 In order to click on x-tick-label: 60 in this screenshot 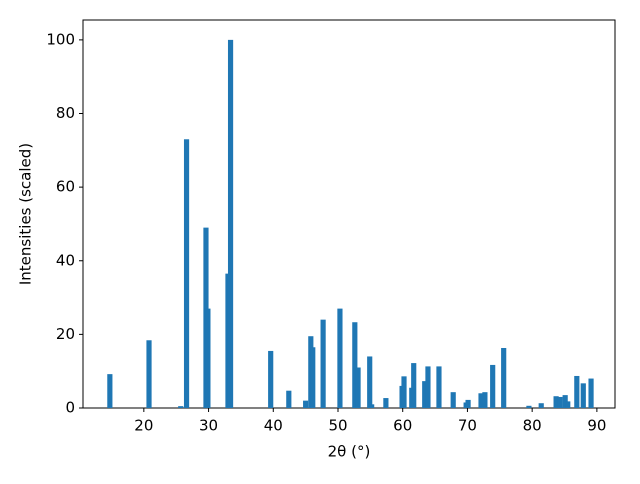, I will do `click(402, 426)`.